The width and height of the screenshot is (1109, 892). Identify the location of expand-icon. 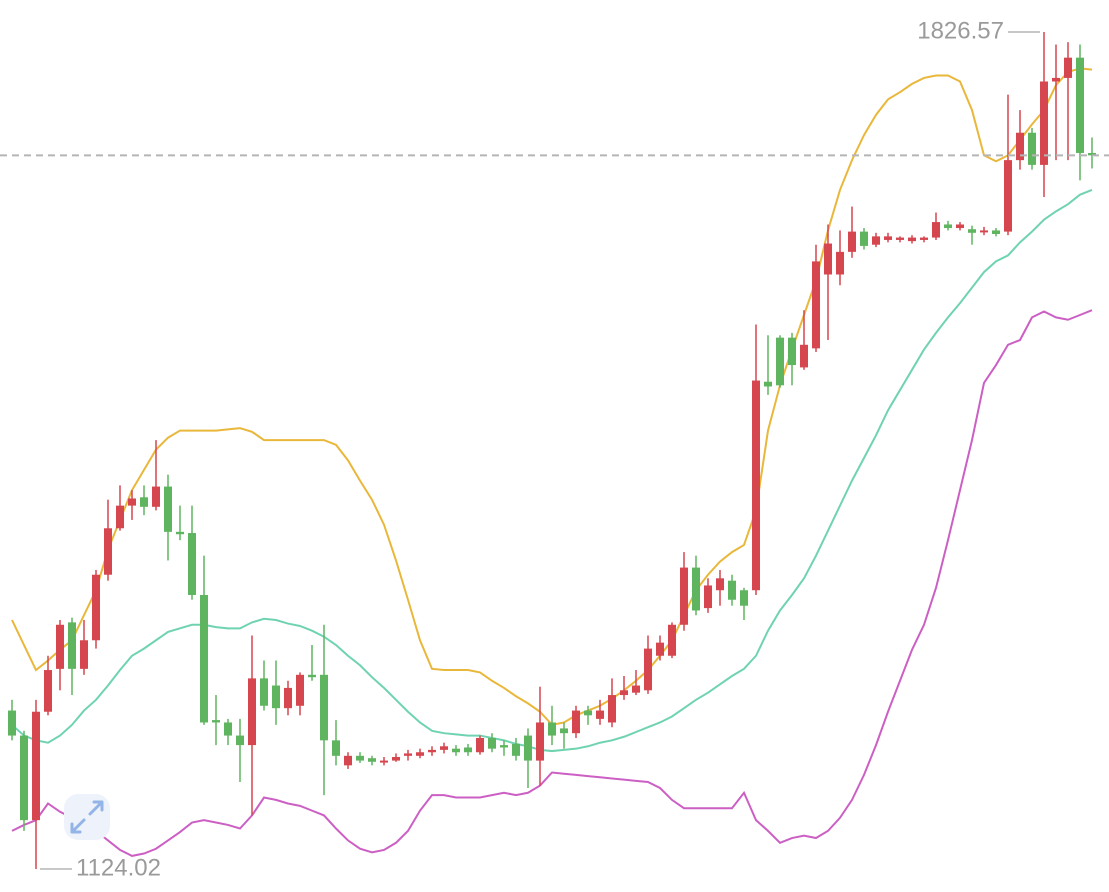
(87, 817).